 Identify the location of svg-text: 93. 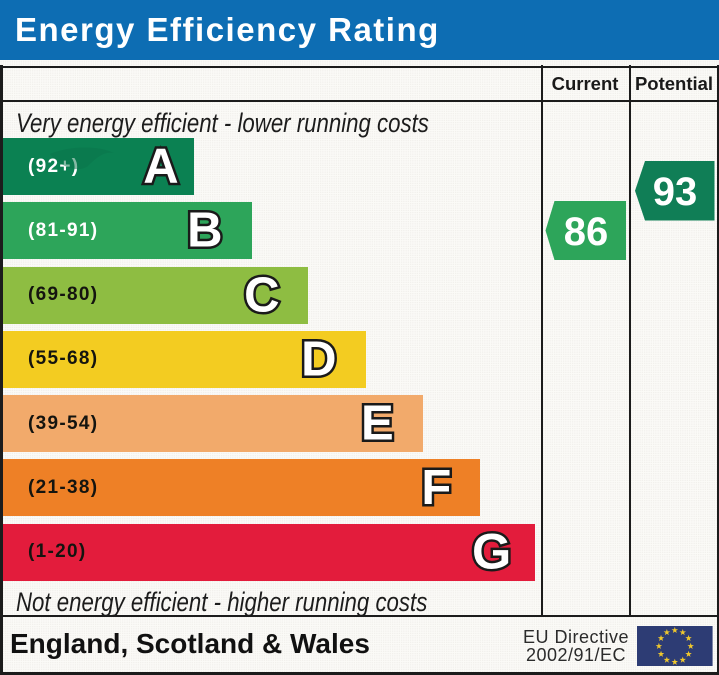
(675, 192).